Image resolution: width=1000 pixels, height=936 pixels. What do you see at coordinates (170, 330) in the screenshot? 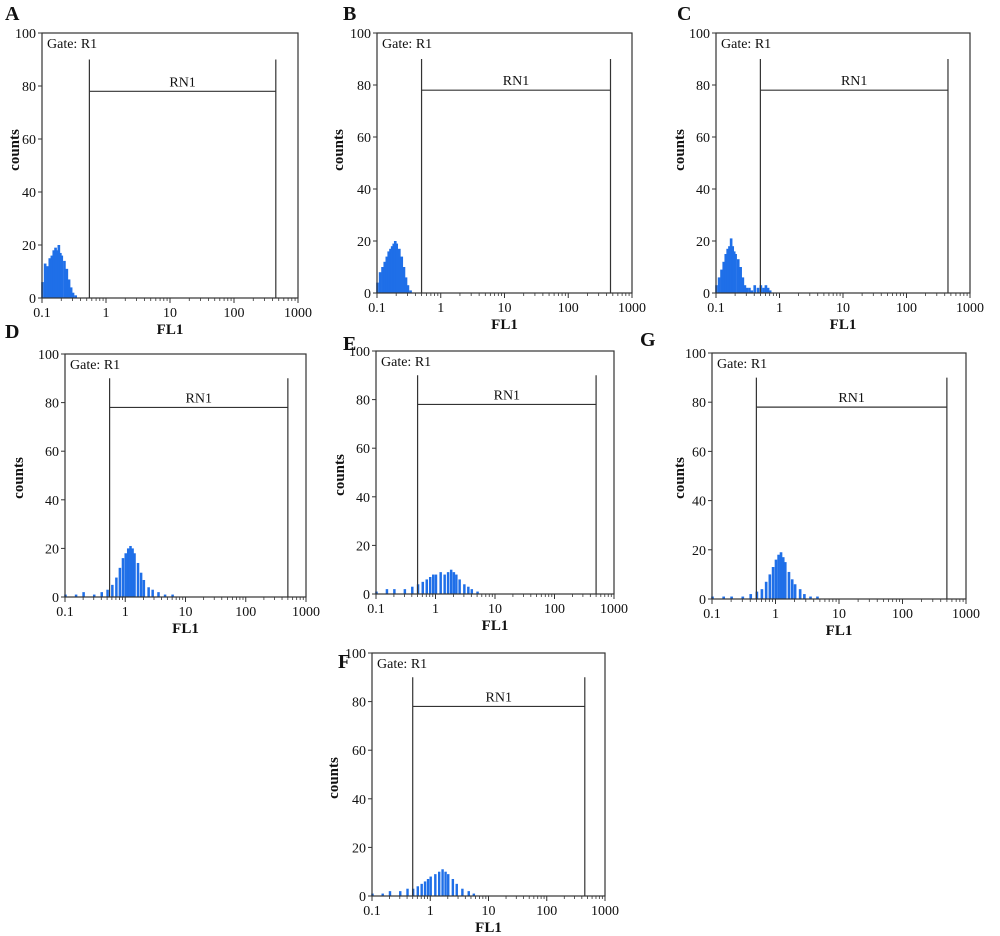
I see `x-axis-title: FL1` at bounding box center [170, 330].